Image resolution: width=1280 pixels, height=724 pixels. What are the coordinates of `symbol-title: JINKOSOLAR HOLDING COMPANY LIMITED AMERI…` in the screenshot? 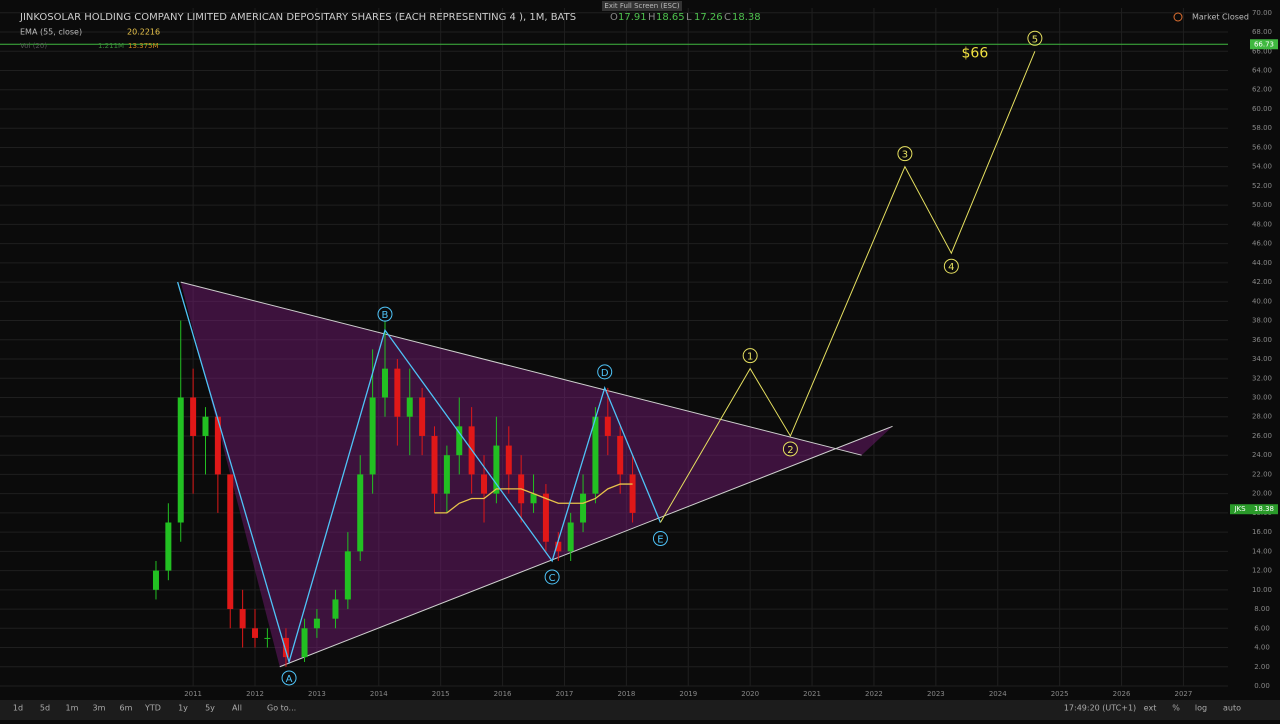 It's located at (297, 17).